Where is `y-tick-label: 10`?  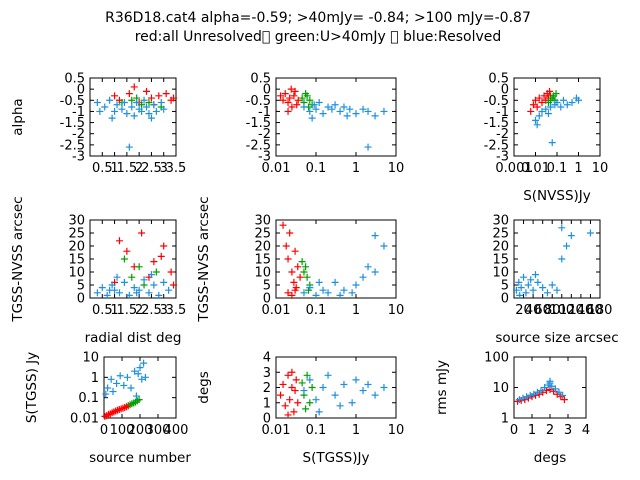 y-tick-label: 10 is located at coordinates (90, 358).